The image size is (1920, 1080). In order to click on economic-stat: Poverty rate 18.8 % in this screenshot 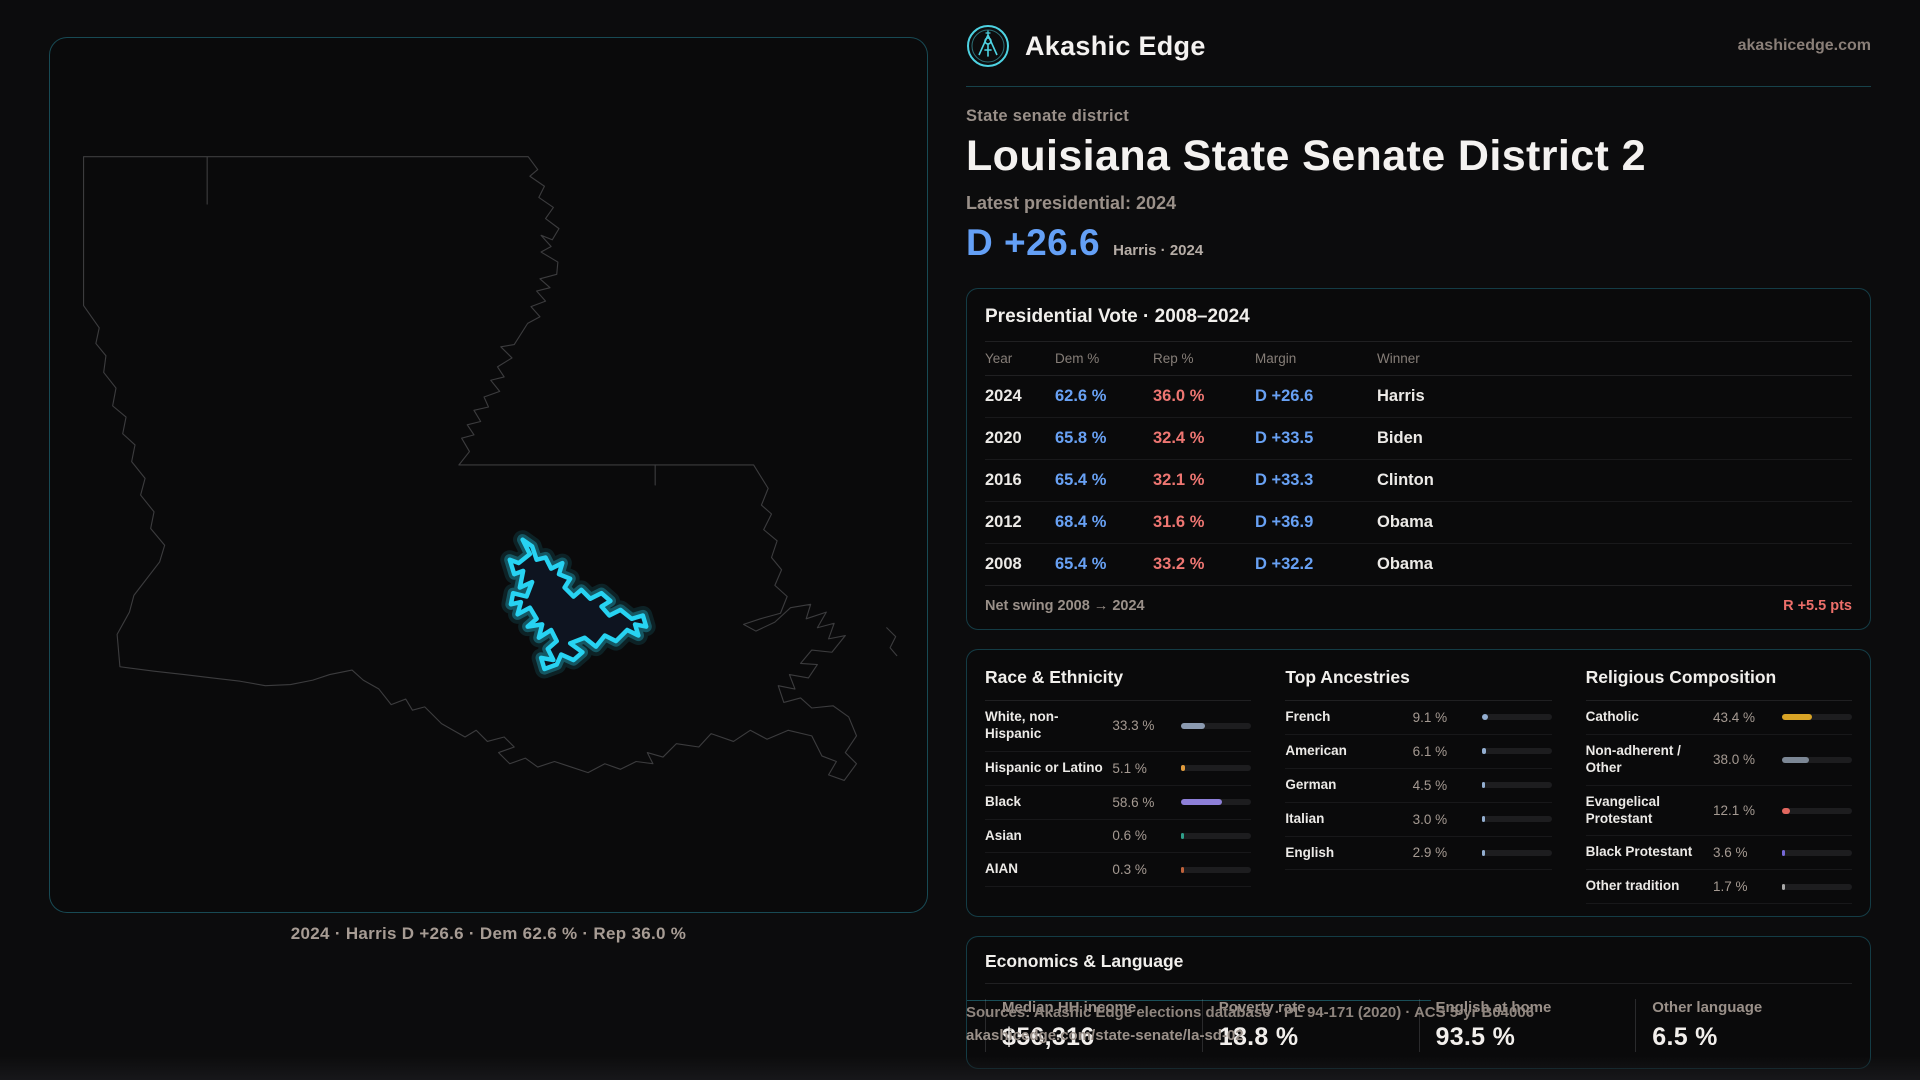, I will do `click(1310, 1026)`.